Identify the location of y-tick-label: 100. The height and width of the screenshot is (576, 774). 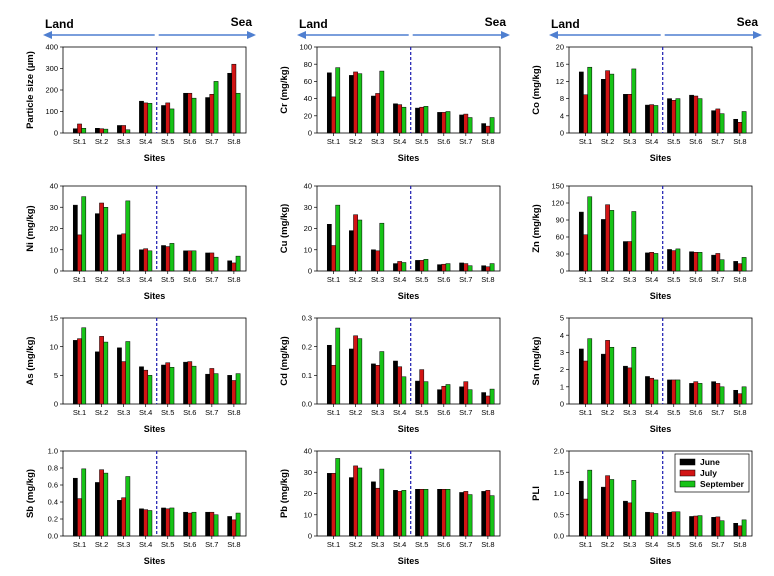
(305, 47).